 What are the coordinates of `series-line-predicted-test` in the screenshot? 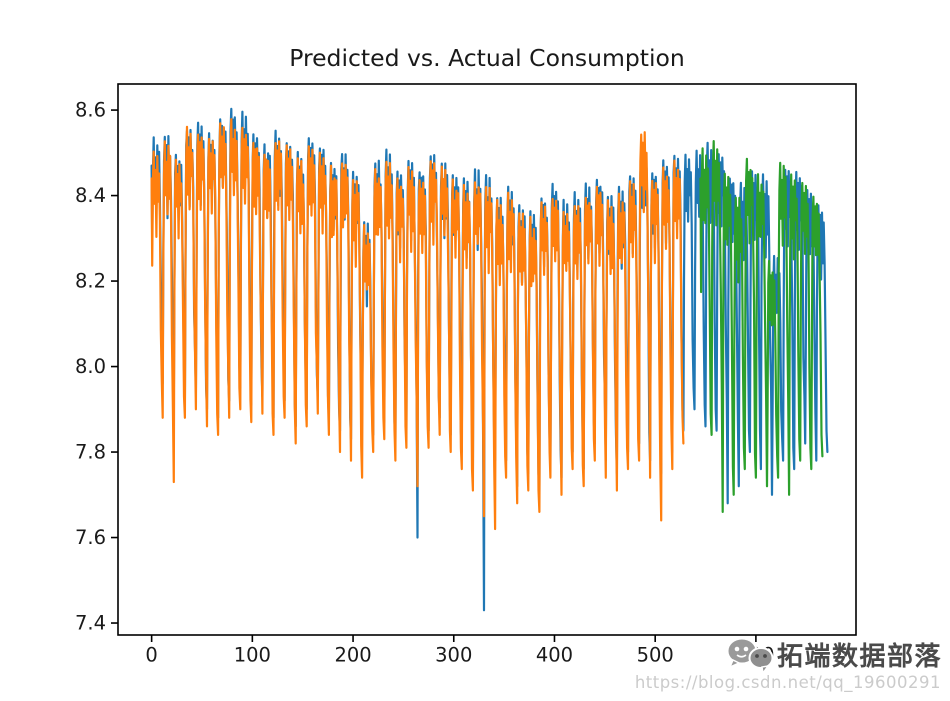 It's located at (761, 326).